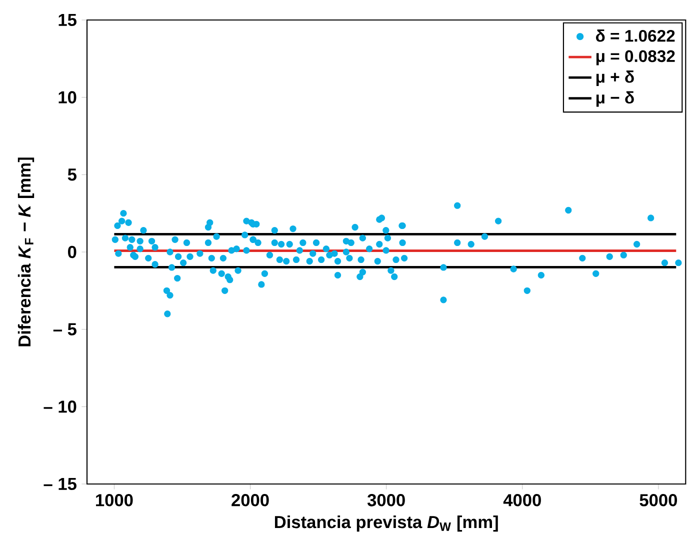  Describe the element at coordinates (615, 99) in the screenshot. I see `legend-label: μ − δ` at that location.